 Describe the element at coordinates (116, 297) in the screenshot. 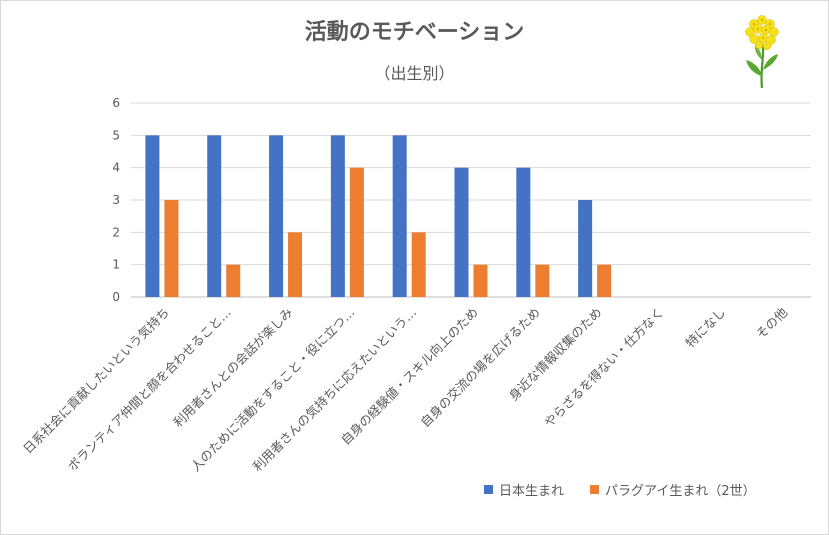

I see `y-tick-label: 0` at that location.